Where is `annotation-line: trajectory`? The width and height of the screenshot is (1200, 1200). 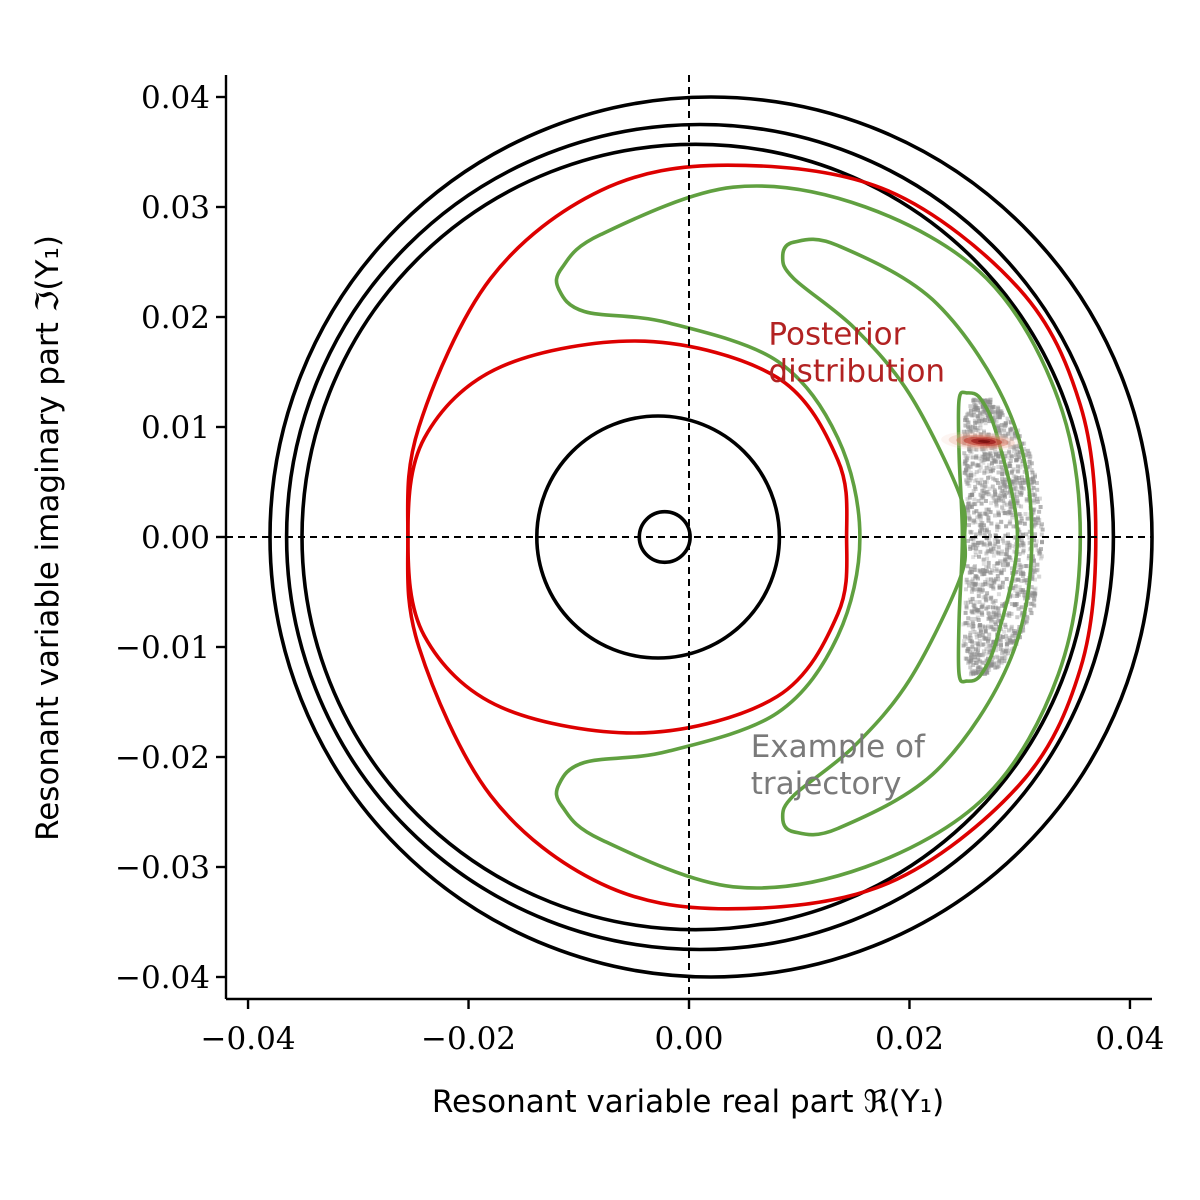
annotation-line: trajectory is located at coordinates (826, 784).